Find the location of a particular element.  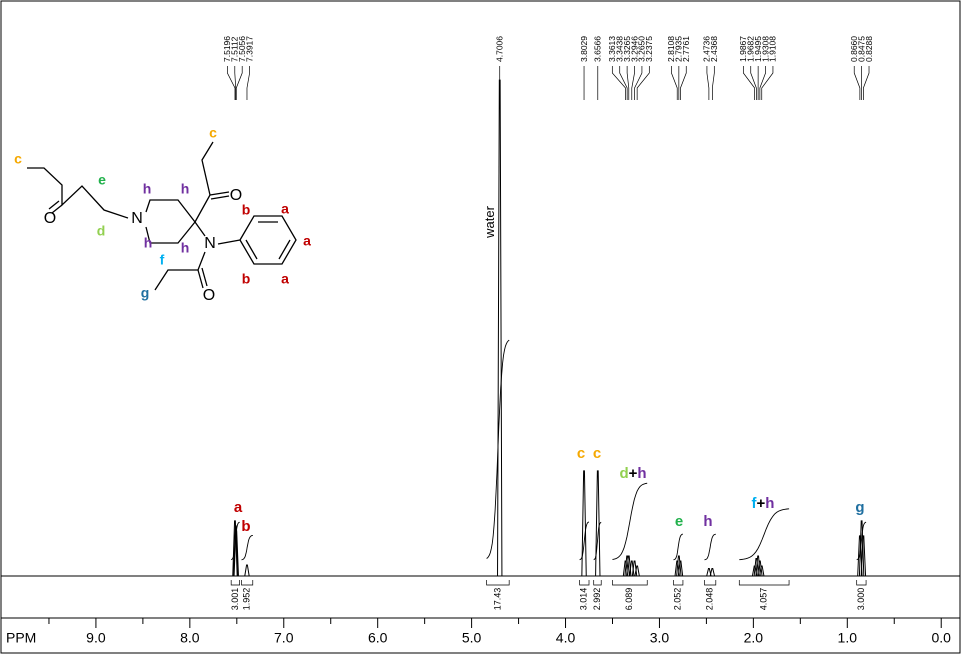

integral-label: 3.001 is located at coordinates (235, 599).